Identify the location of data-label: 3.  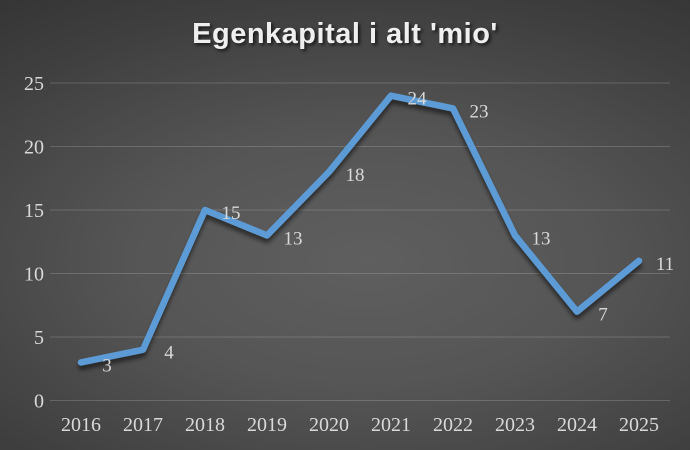
(107, 365).